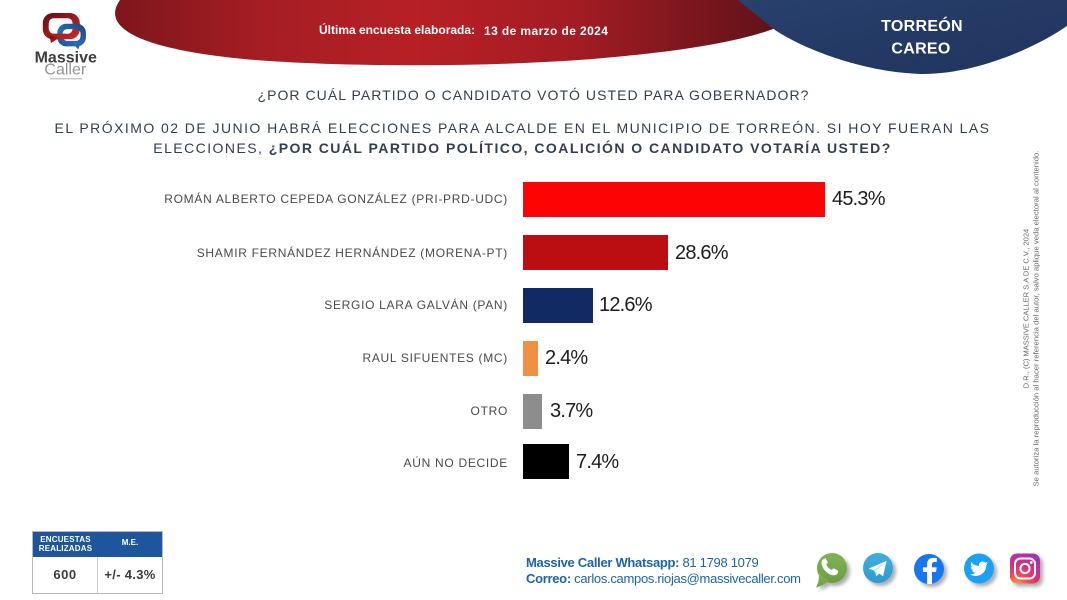  I want to click on svg-text: Caller, so click(65, 70).